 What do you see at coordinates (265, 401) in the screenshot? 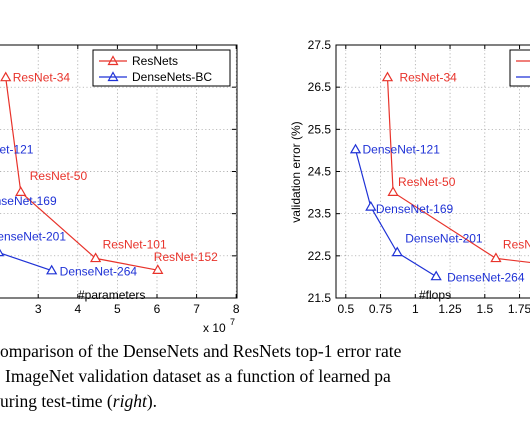
I see `caption-line-3: uring test-time (right).` at bounding box center [265, 401].